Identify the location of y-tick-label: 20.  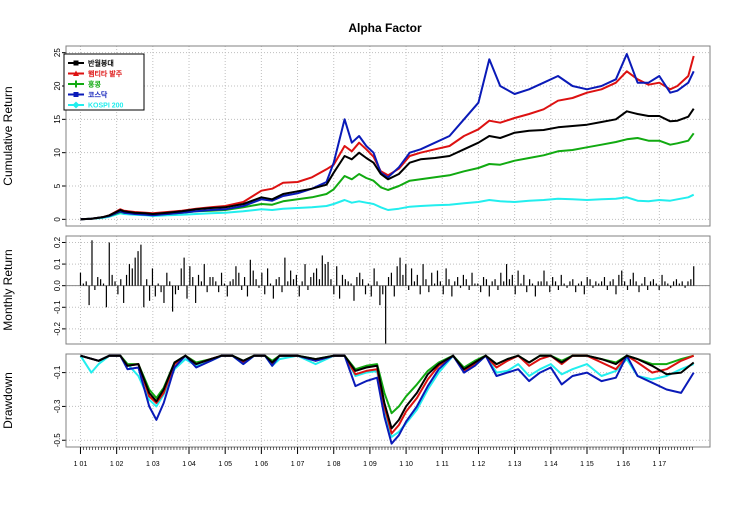
(57, 85).